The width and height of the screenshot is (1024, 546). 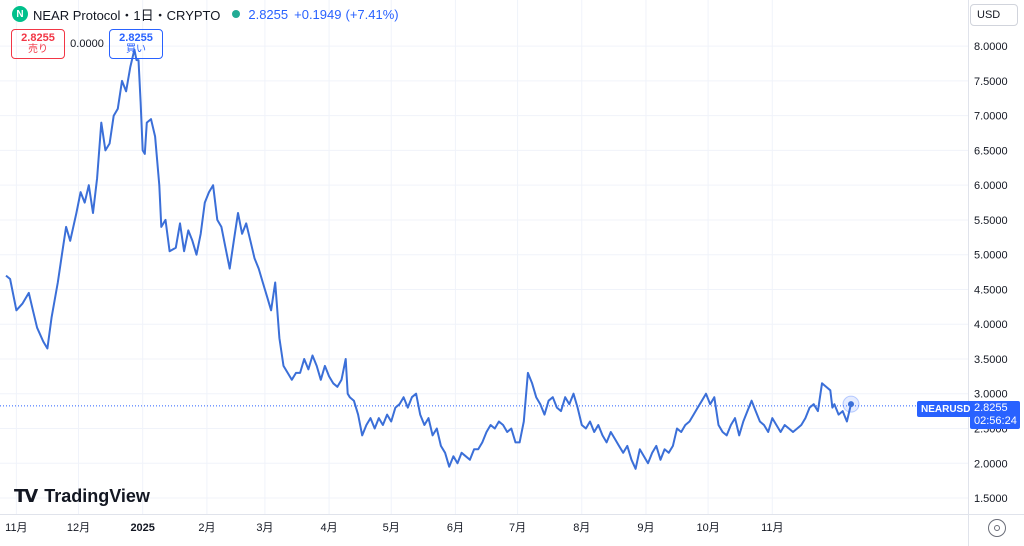 I want to click on y-tick-label: 5.5000, so click(x=991, y=221).